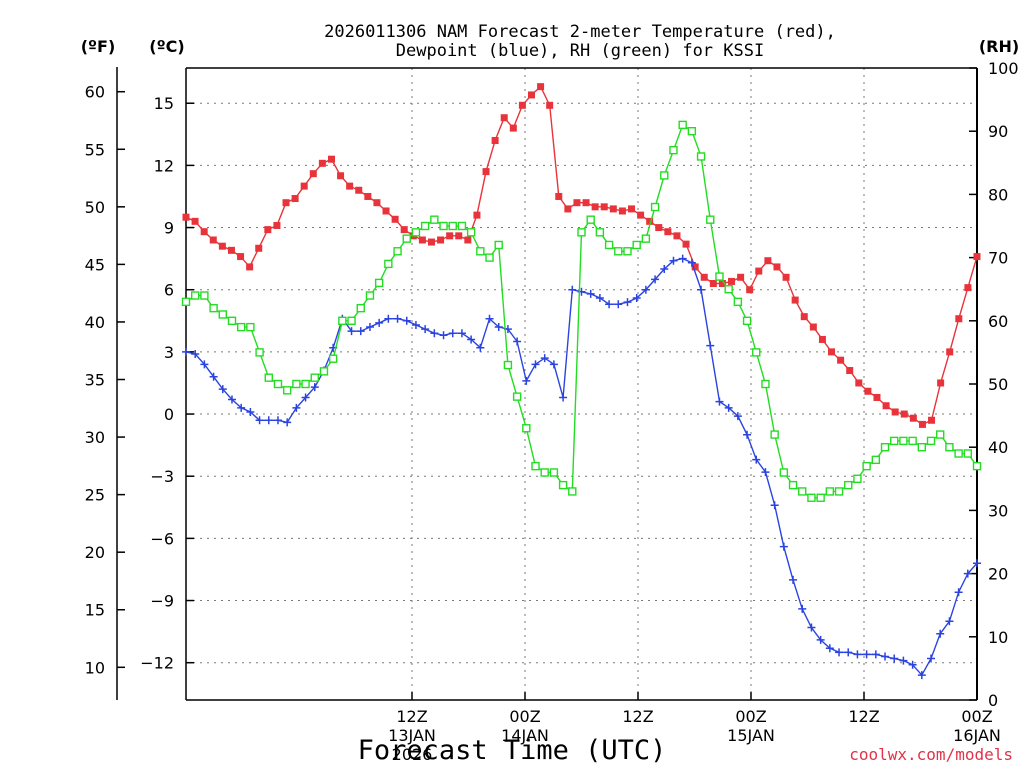  I want to click on celsius-tick-label: −9, so click(162, 601).